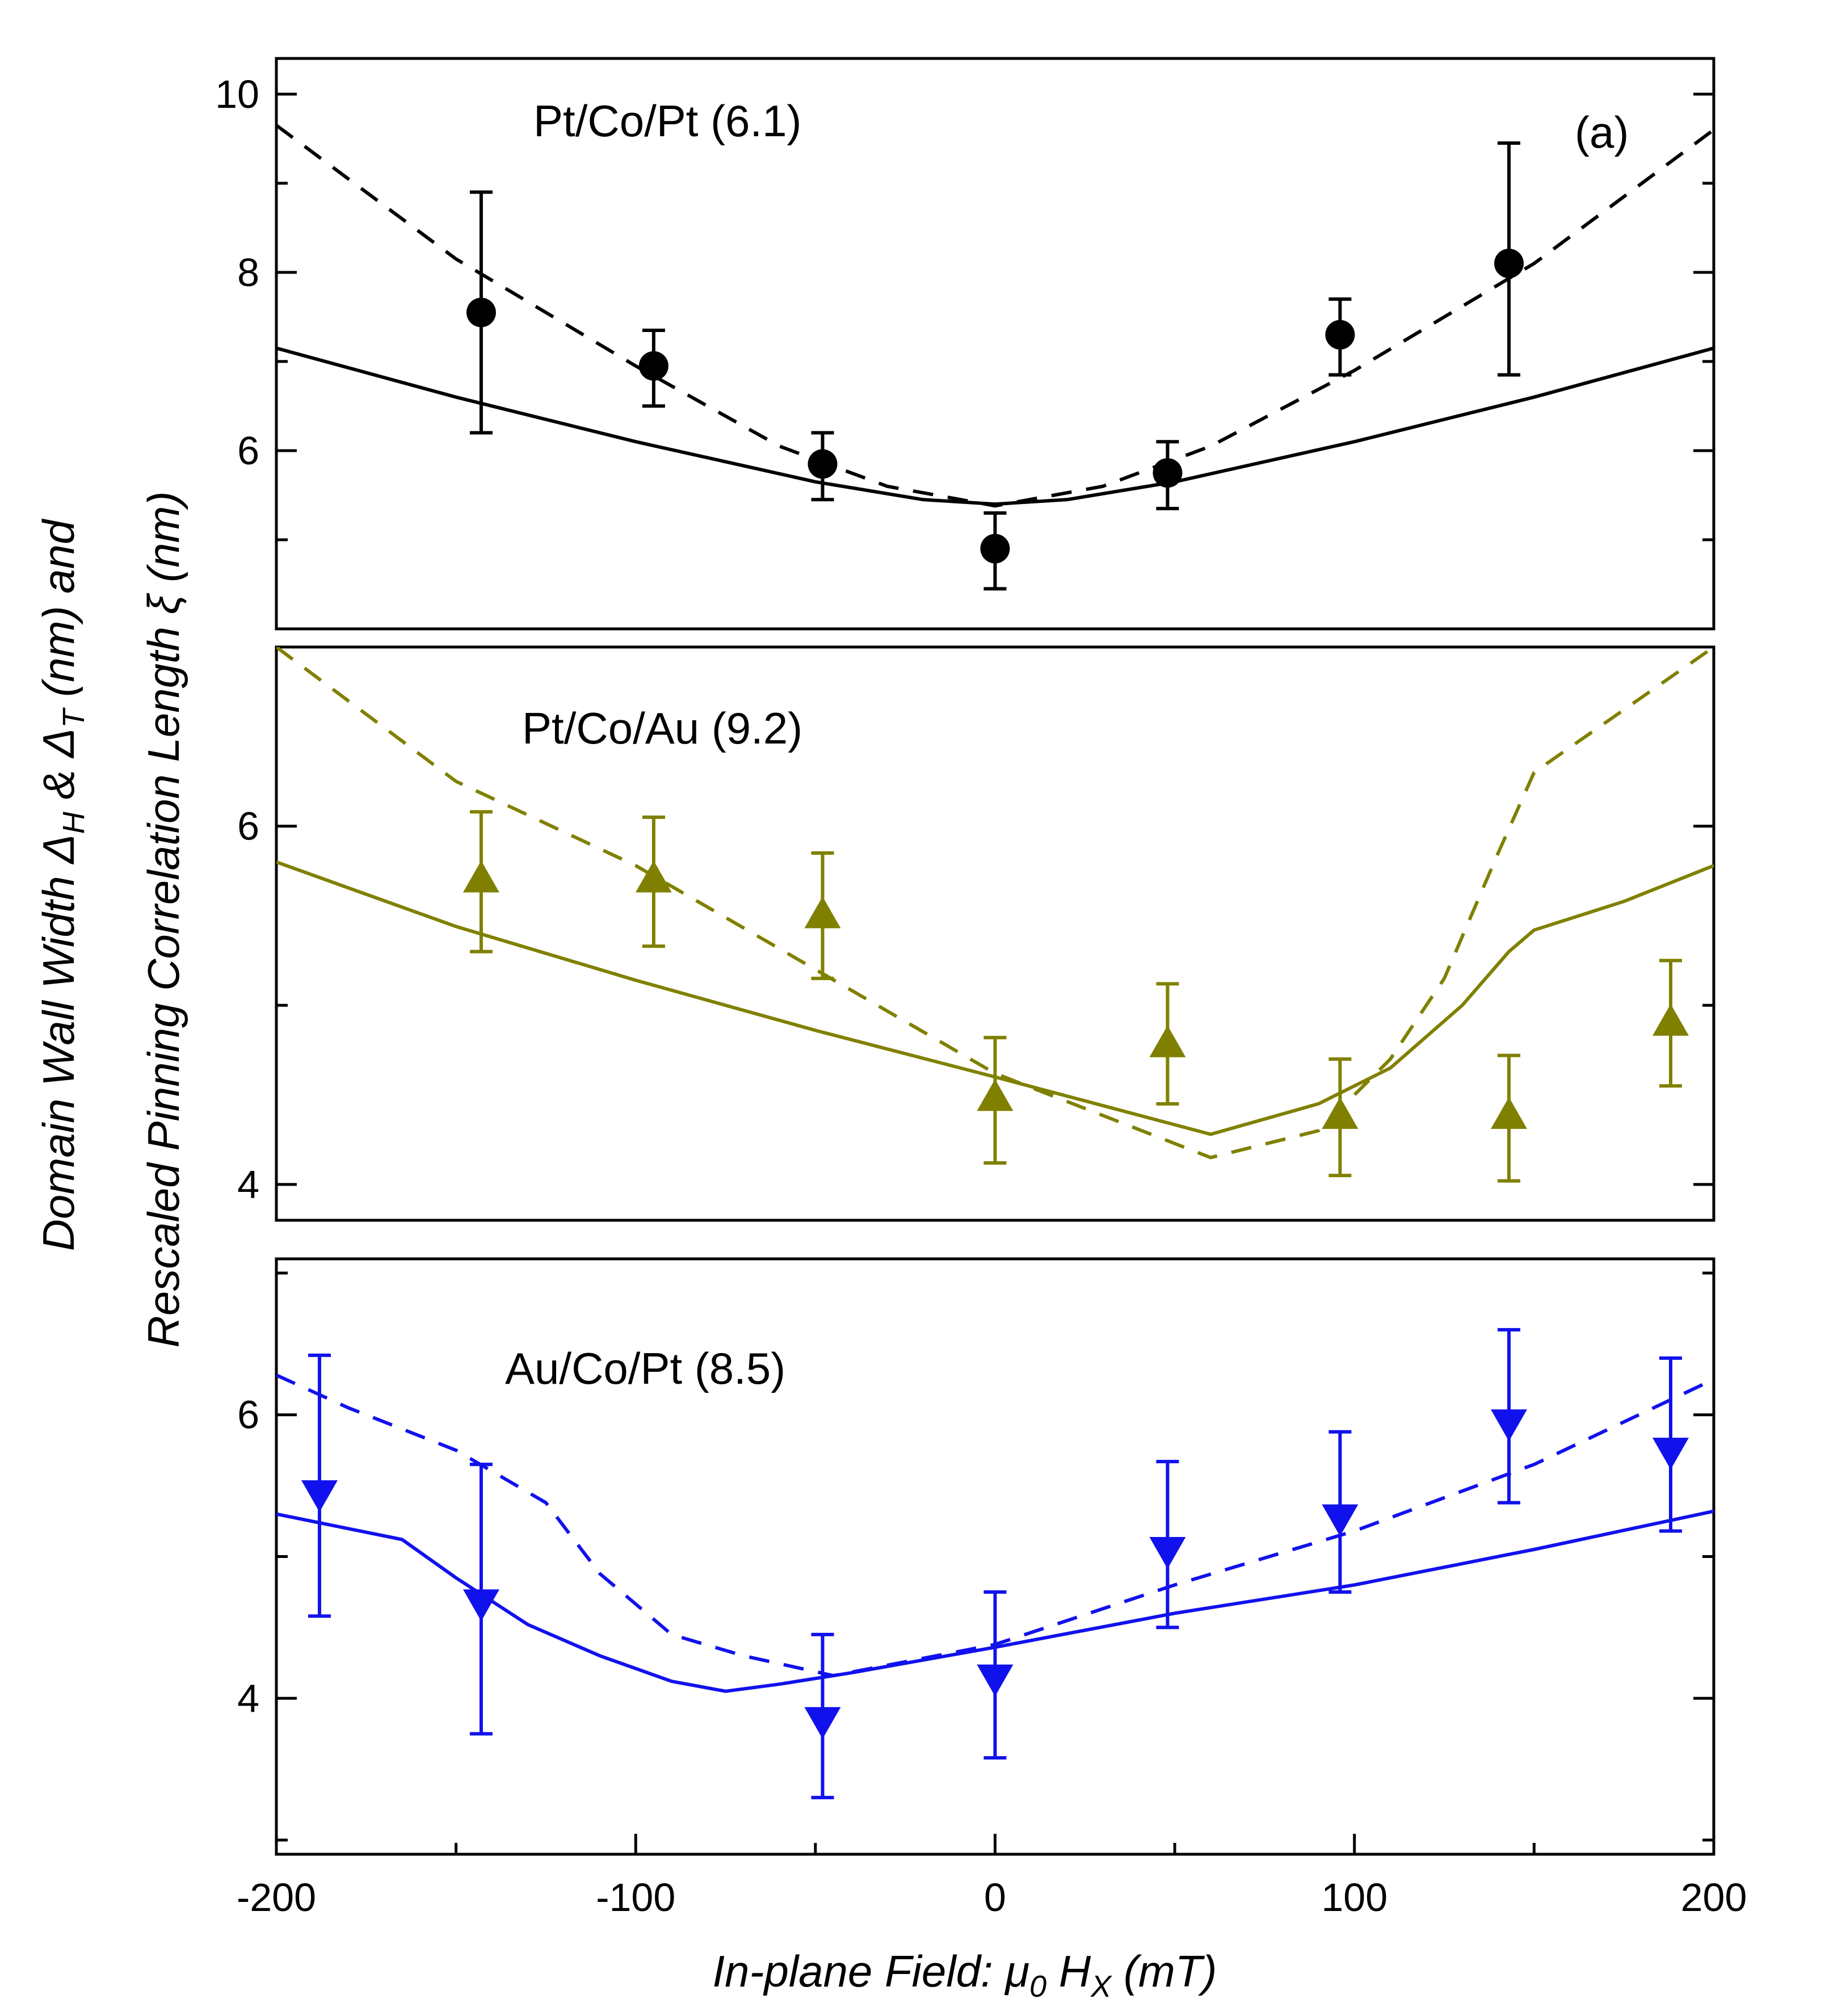  I want to click on panel-3-dashed-curve, so click(995, 1526).